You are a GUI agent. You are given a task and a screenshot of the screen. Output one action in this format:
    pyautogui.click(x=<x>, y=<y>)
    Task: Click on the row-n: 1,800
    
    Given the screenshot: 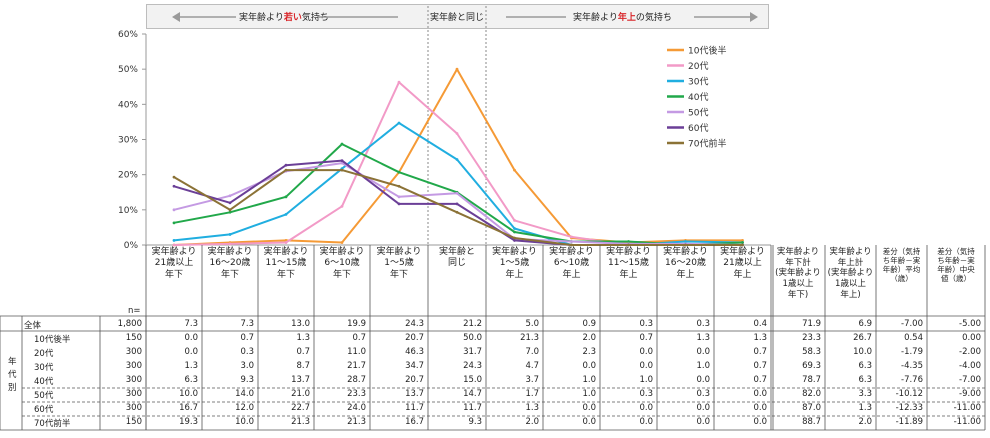 What is the action you would take?
    pyautogui.click(x=129, y=324)
    